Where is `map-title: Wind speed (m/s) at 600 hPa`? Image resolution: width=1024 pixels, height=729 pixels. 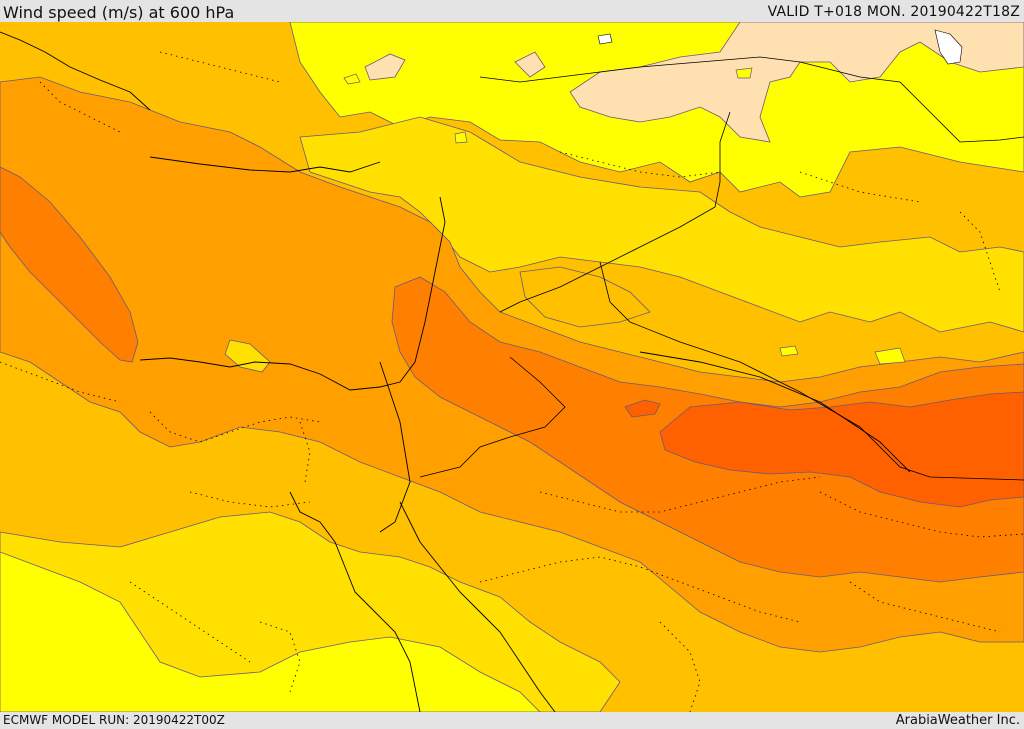 map-title: Wind speed (m/s) at 600 hPa is located at coordinates (119, 12).